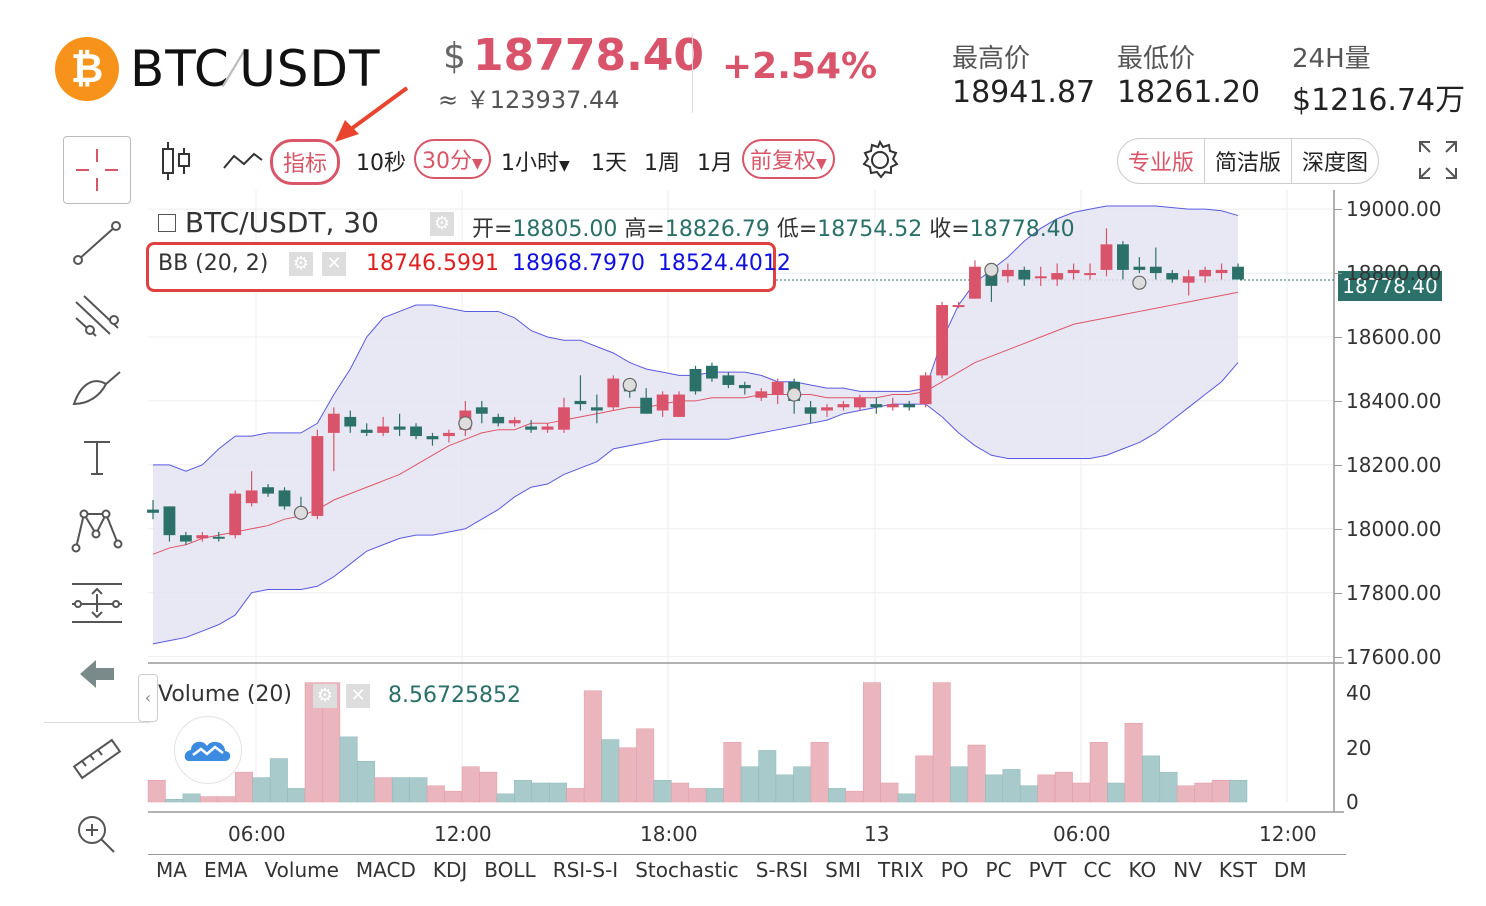 The height and width of the screenshot is (906, 1486). I want to click on crosshair-tool, so click(97, 170).